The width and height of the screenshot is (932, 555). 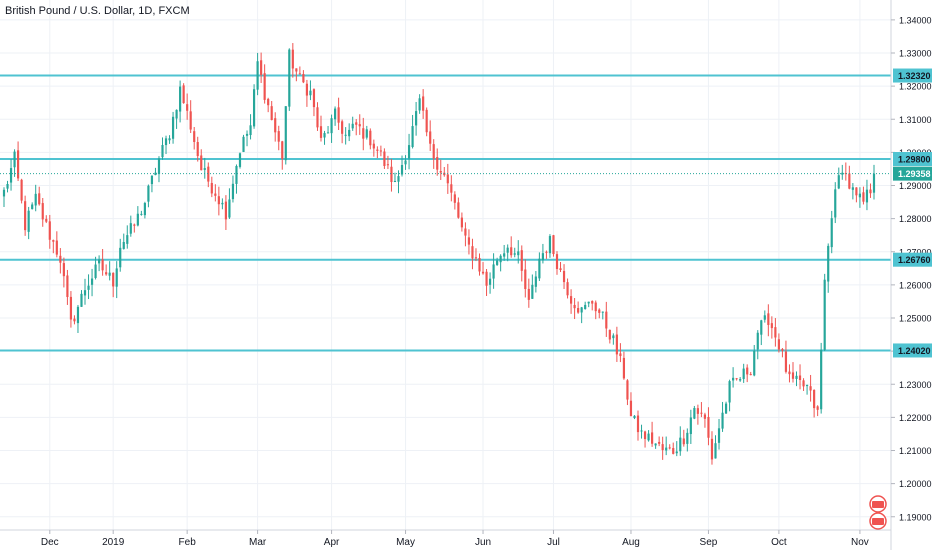 What do you see at coordinates (860, 542) in the screenshot?
I see `x-tick-label: Nov` at bounding box center [860, 542].